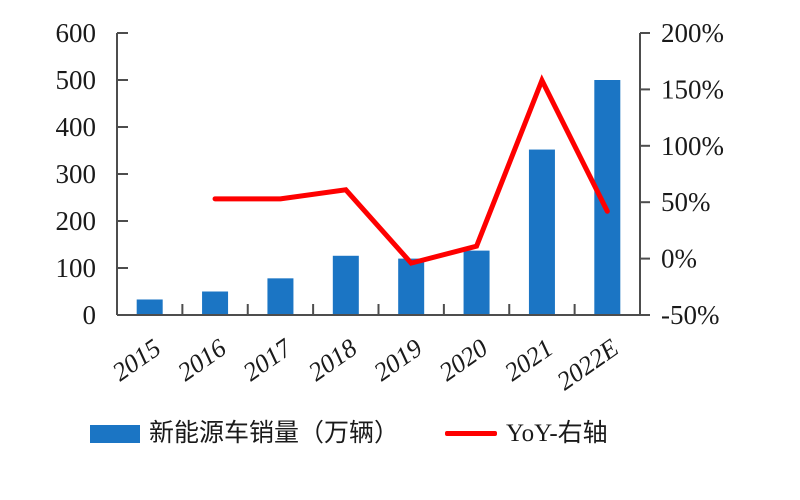 This screenshot has height=500, width=800. I want to click on x-axis-label-2019: 2019, so click(397, 360).